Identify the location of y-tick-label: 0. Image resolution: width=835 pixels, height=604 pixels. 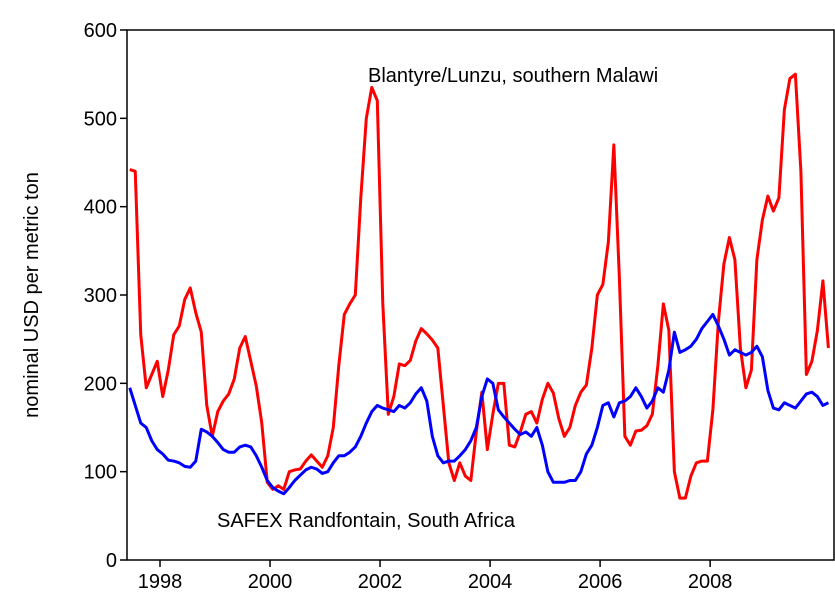
(111, 561).